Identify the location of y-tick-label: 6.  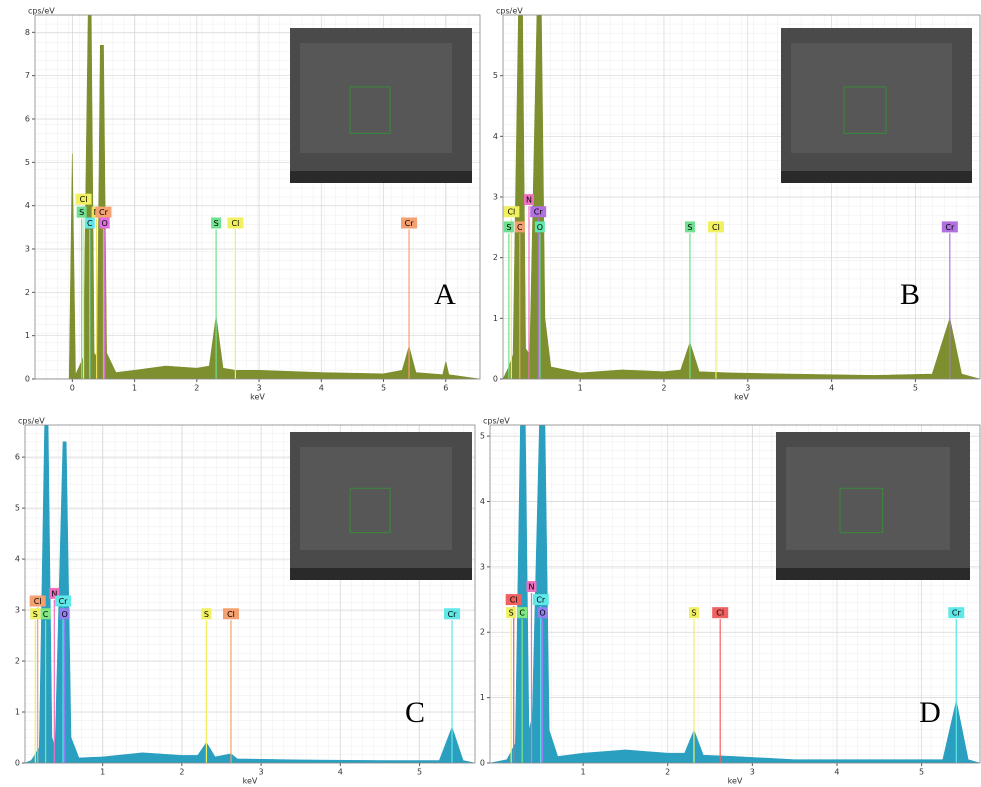
(17, 457).